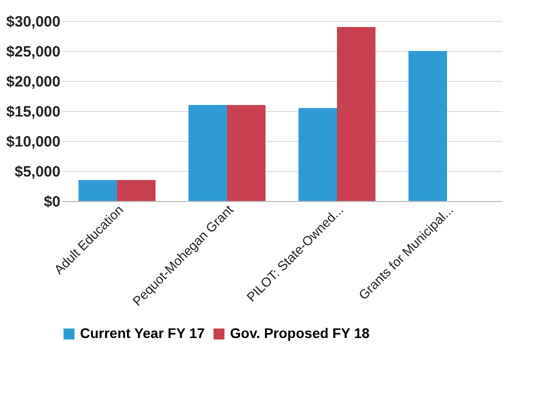 This screenshot has height=401, width=544. Describe the element at coordinates (33, 82) in the screenshot. I see `y-tick-label: $20,000` at that location.